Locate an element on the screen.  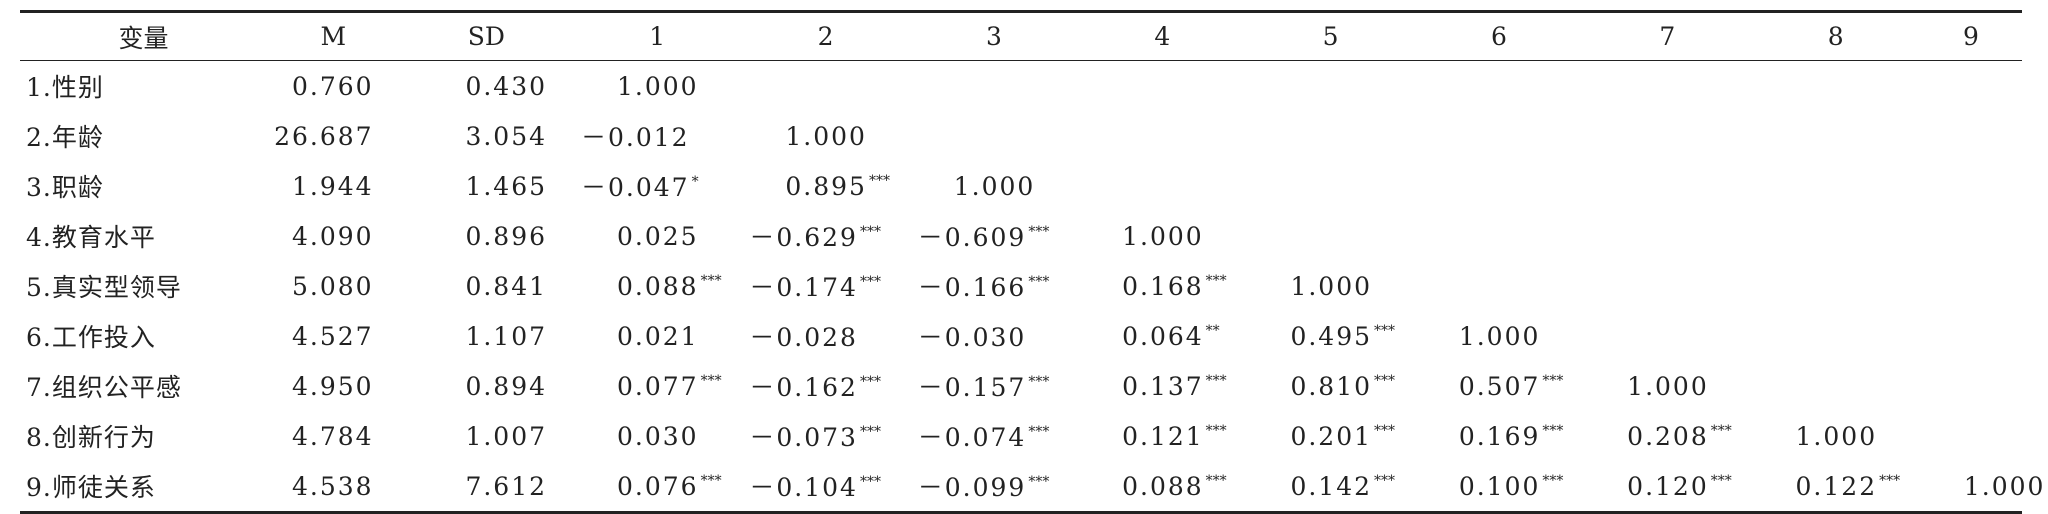
correlation-cell: 0.142 *** is located at coordinates (1330, 487).